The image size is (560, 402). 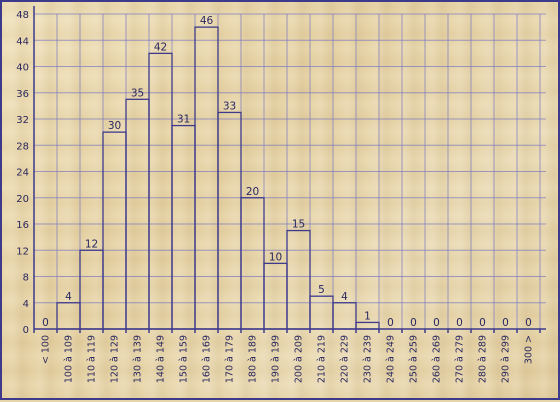 I want to click on x-category-label: 280 à 289, so click(x=483, y=359).